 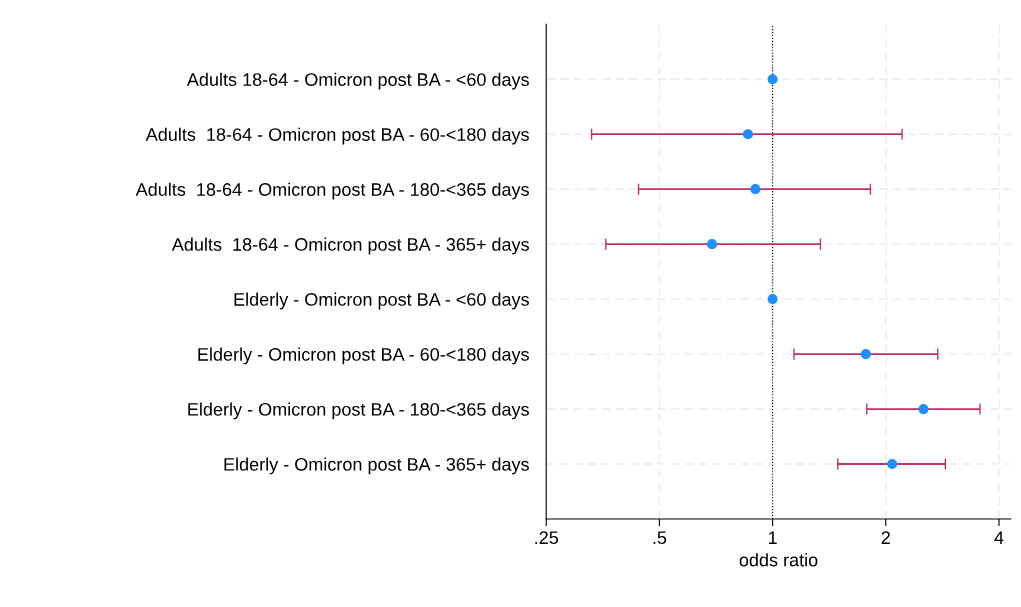 What do you see at coordinates (660, 538) in the screenshot?
I see `x-tick-label: .5` at bounding box center [660, 538].